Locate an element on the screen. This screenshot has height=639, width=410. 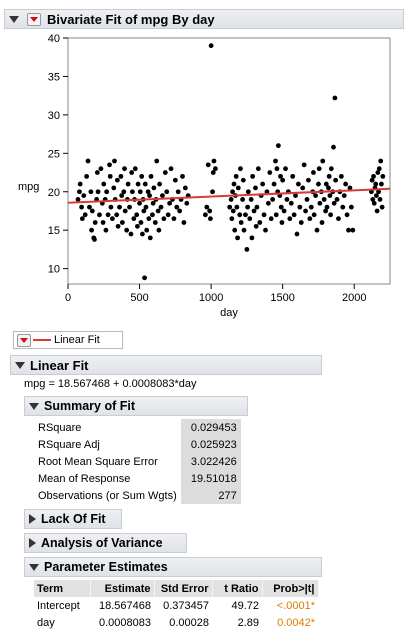
cell-t-ratio: 2.89 is located at coordinates (248, 622).